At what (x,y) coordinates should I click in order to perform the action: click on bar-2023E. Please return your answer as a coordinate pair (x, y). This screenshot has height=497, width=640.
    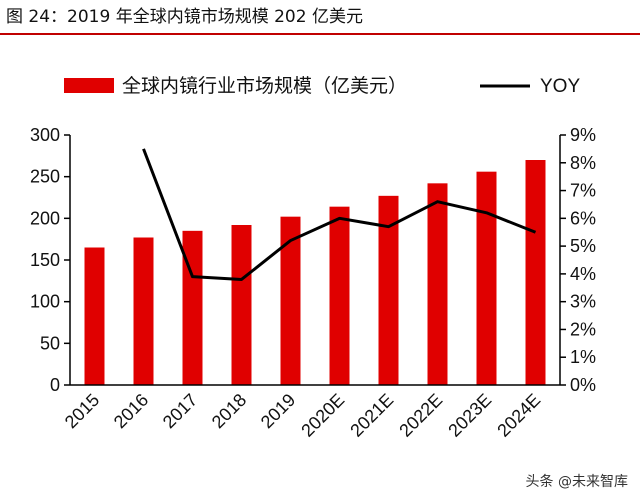
    Looking at the image, I should click on (486, 278).